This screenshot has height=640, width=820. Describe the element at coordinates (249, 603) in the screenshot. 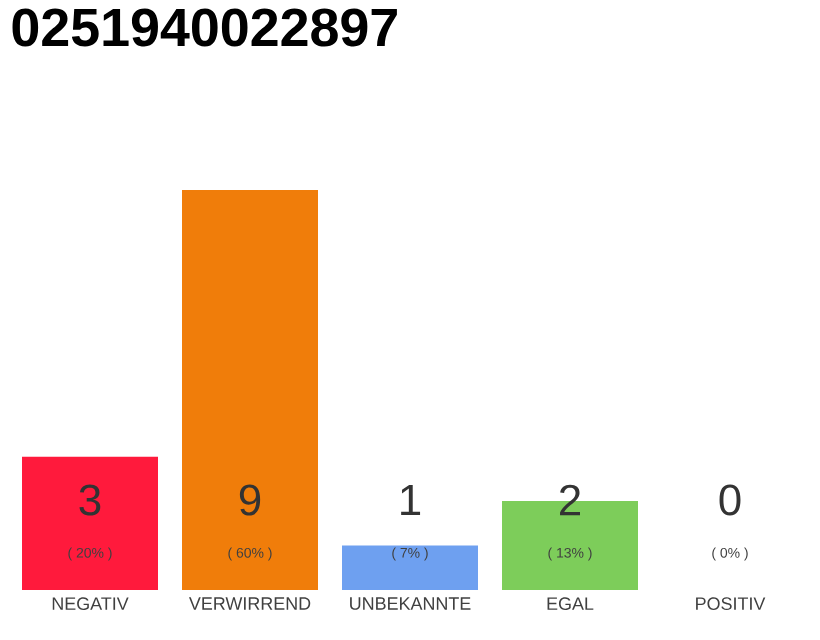

I see `x-tick-label: VERWIRREND` at that location.